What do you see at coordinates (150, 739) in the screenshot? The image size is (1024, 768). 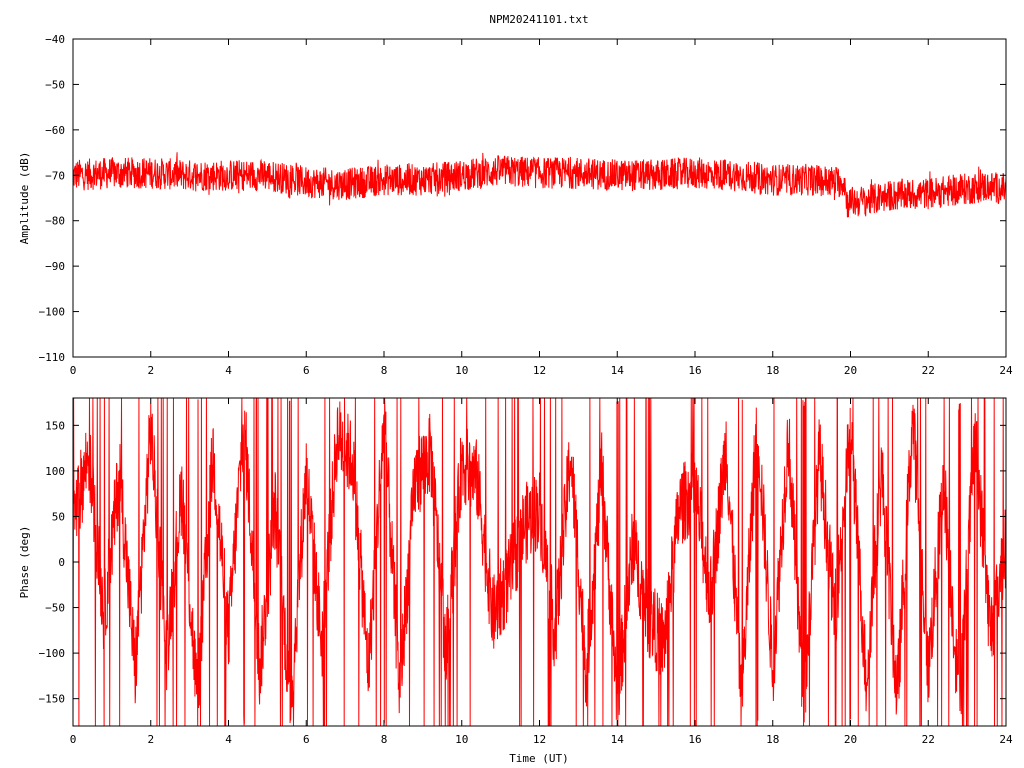 I see `phase-x-tick-label: 2` at bounding box center [150, 739].